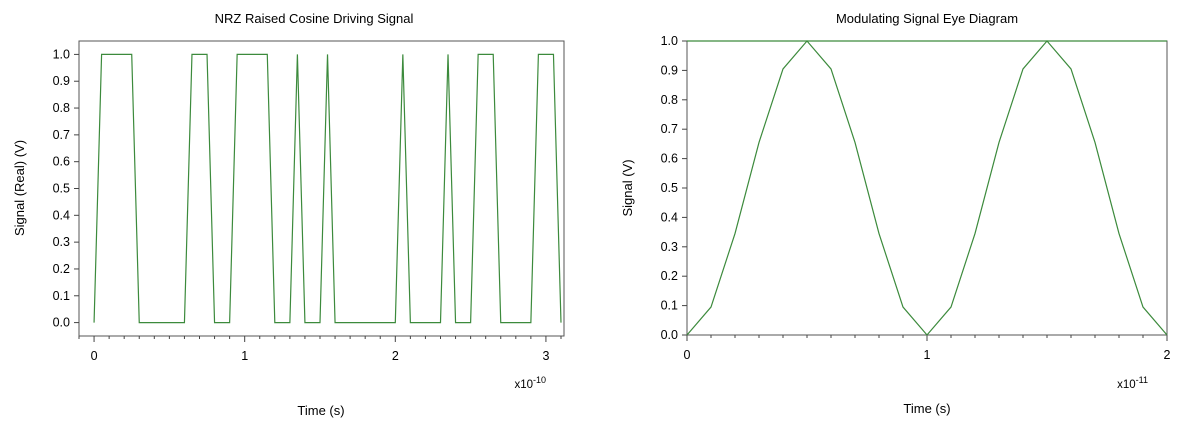 The image size is (1177, 431). Describe the element at coordinates (539, 380) in the screenshot. I see `x-exponent: -10` at that location.